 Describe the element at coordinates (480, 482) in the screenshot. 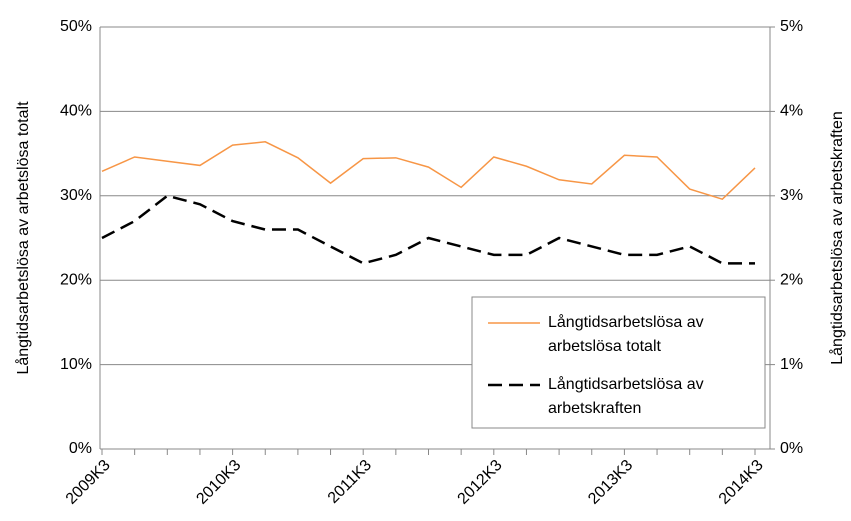

I see `x-tick-label: 2012K3` at that location.